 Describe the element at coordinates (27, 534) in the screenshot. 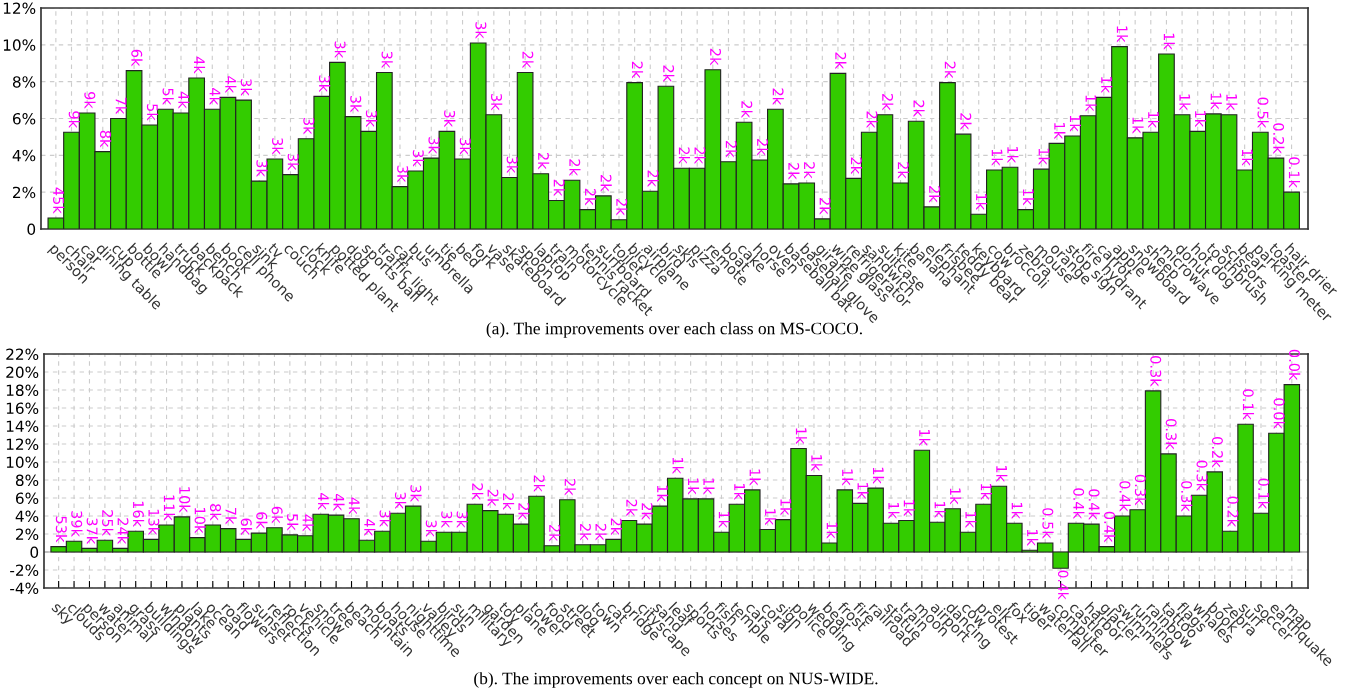

I see `y-tick-label: 2%` at that location.